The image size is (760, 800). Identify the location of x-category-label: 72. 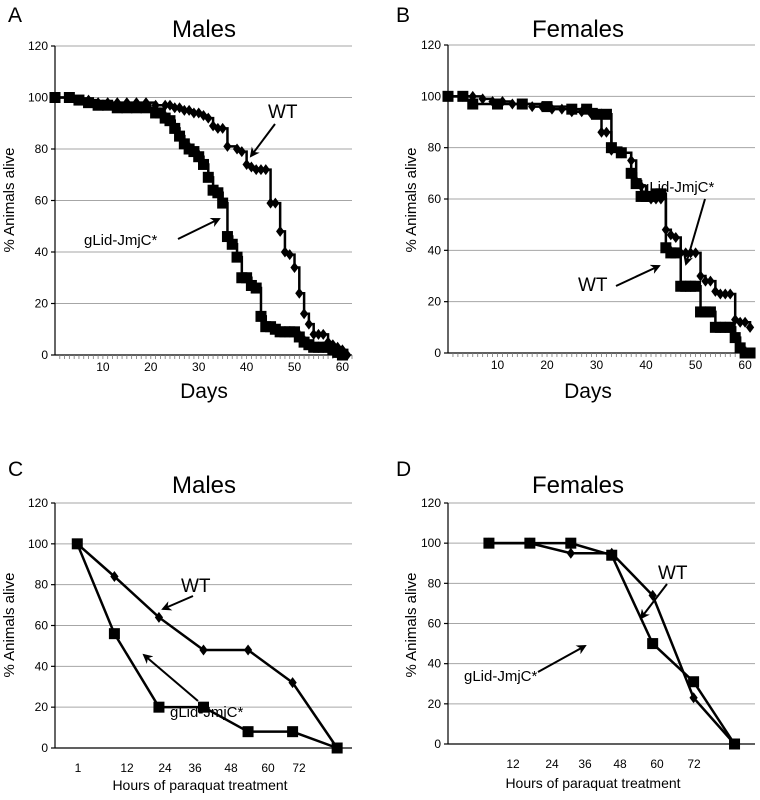
(694, 764).